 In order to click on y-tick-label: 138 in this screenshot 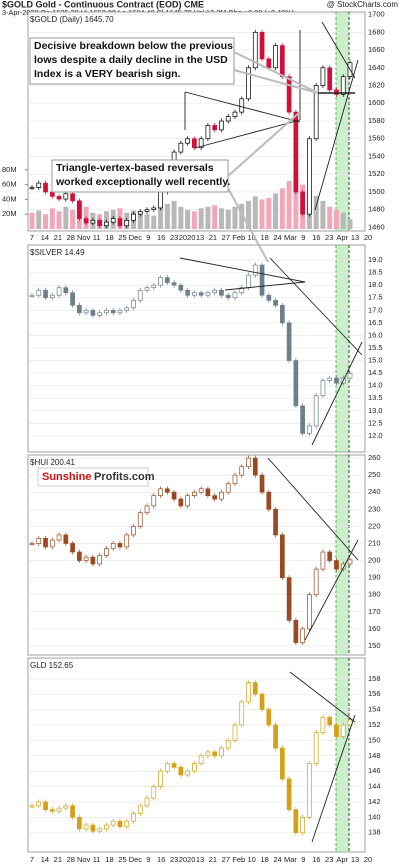, I will do `click(374, 832)`.